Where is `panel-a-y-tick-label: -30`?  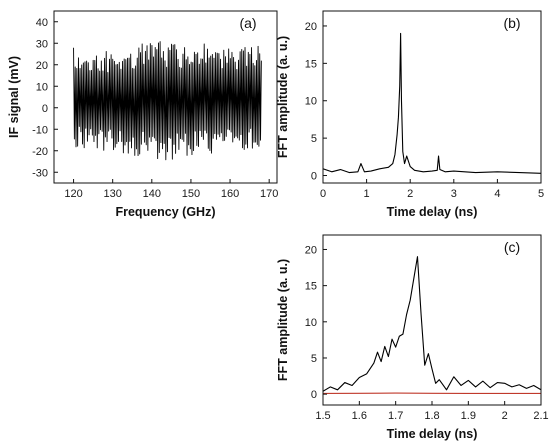
panel-a-y-tick-label: -30 is located at coordinates (40, 173).